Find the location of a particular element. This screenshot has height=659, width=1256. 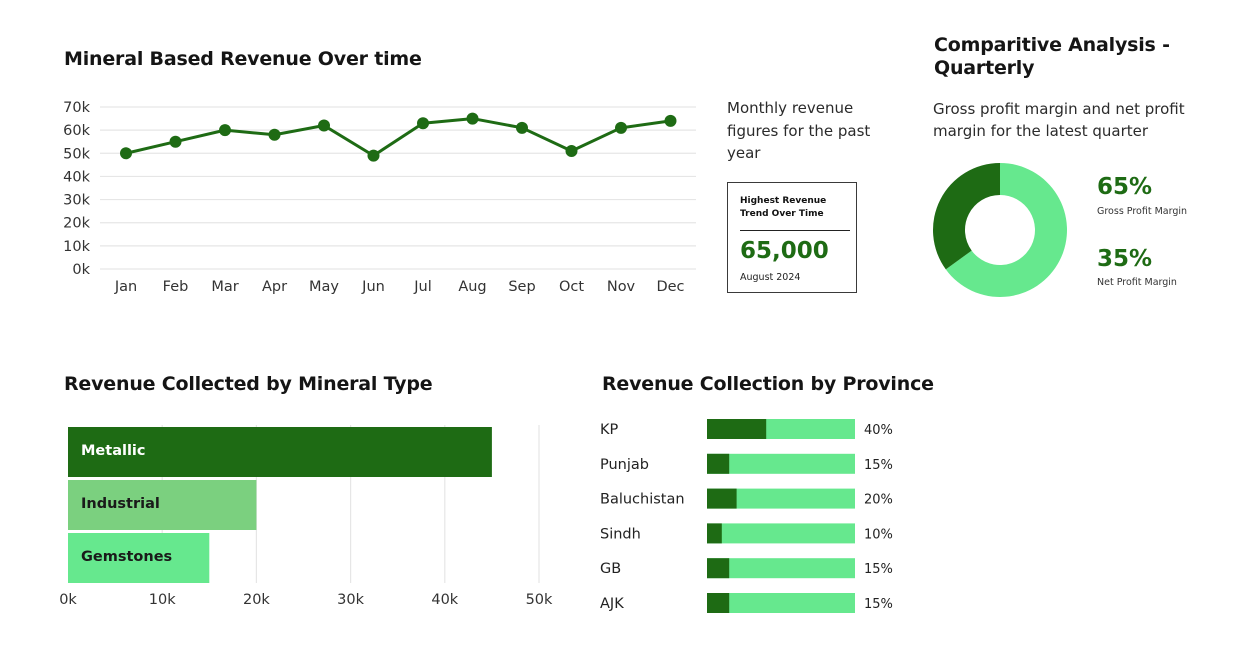

province-value-label: 10% is located at coordinates (878, 534).